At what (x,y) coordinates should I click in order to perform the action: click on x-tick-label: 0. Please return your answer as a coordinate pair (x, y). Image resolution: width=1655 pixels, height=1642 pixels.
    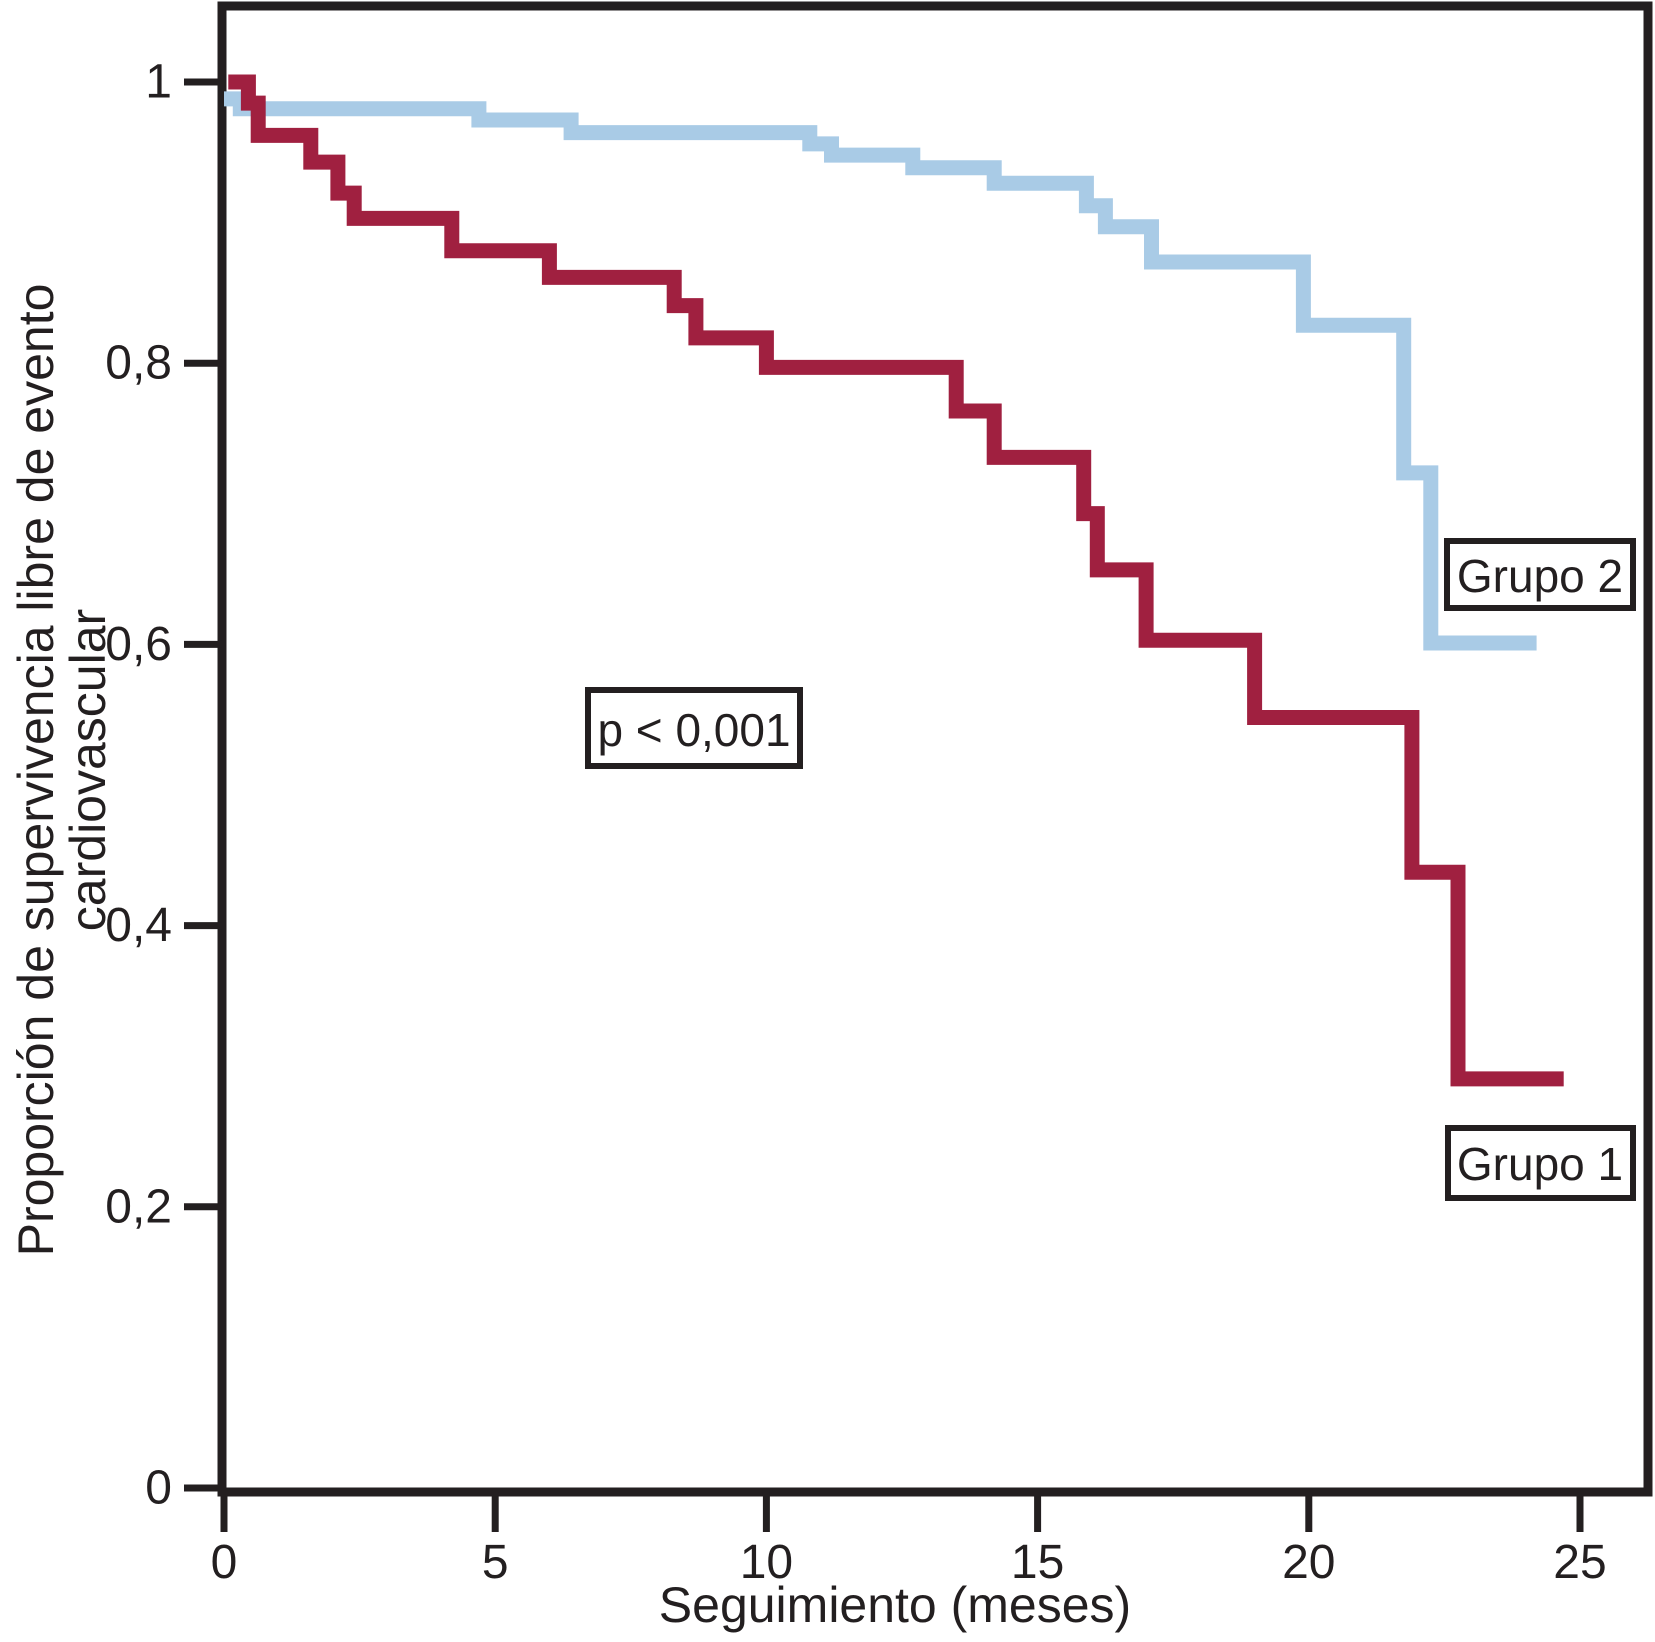
    Looking at the image, I should click on (224, 1562).